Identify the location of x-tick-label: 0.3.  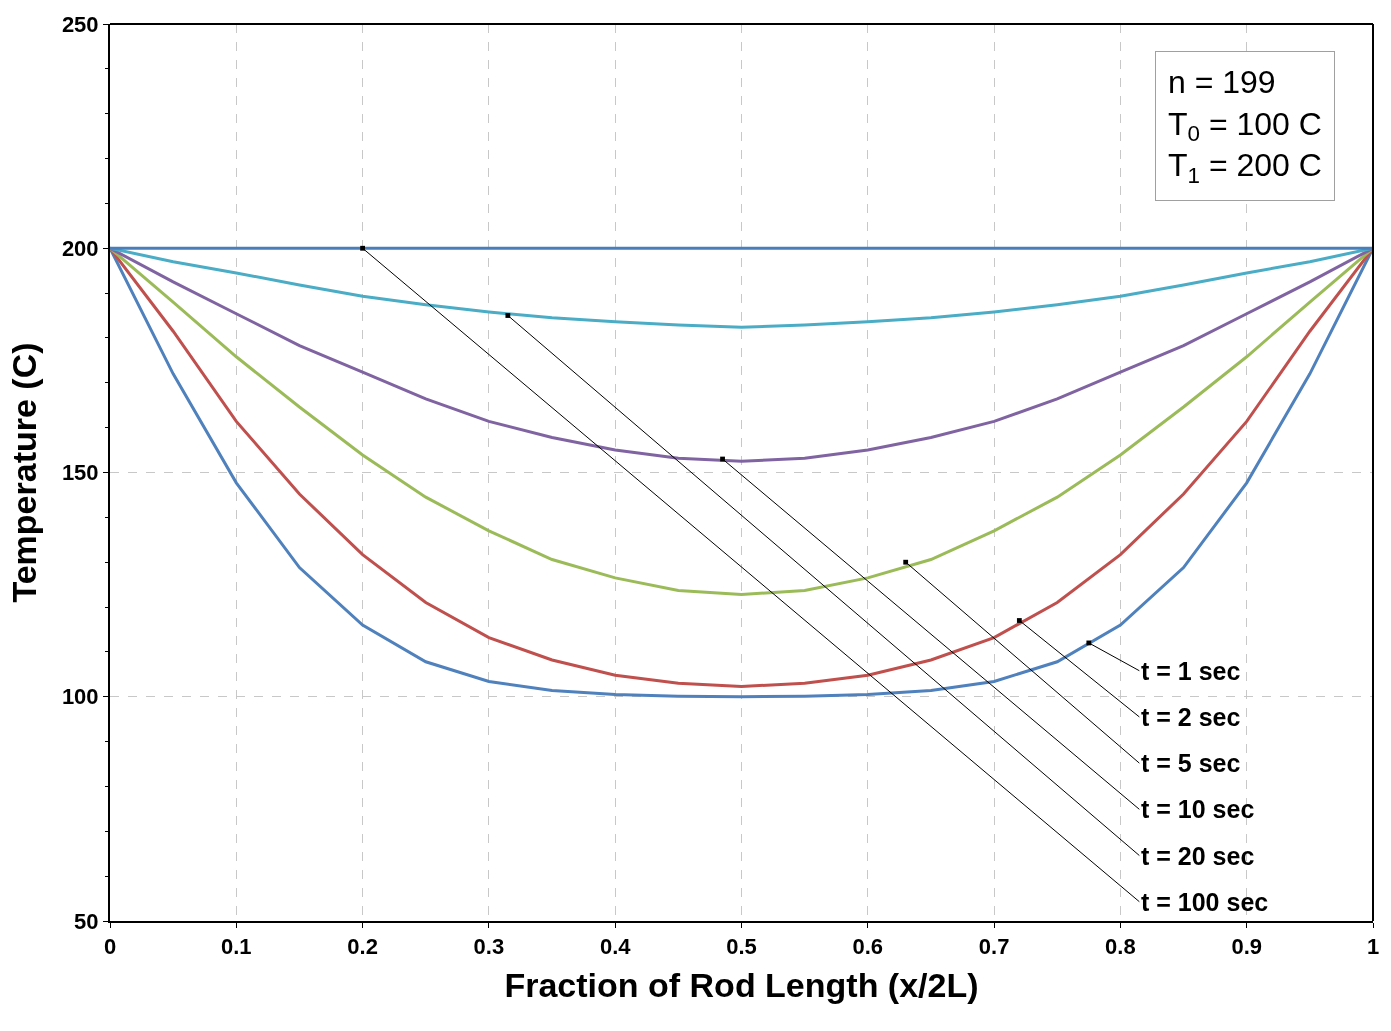
(489, 947).